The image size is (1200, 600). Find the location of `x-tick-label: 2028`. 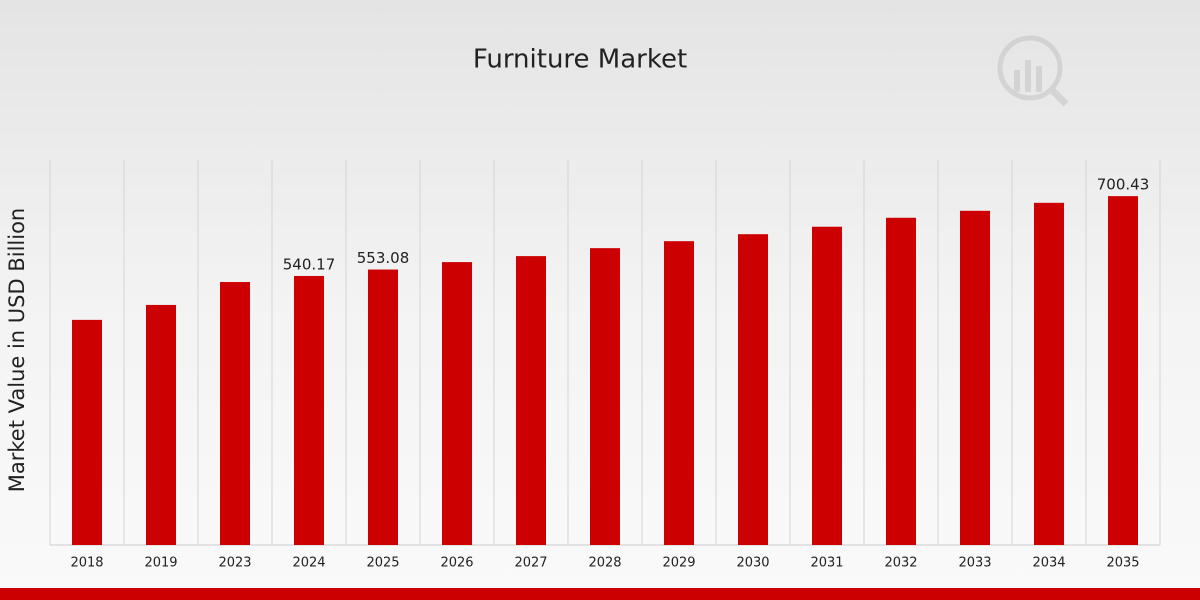

x-tick-label: 2028 is located at coordinates (604, 563).